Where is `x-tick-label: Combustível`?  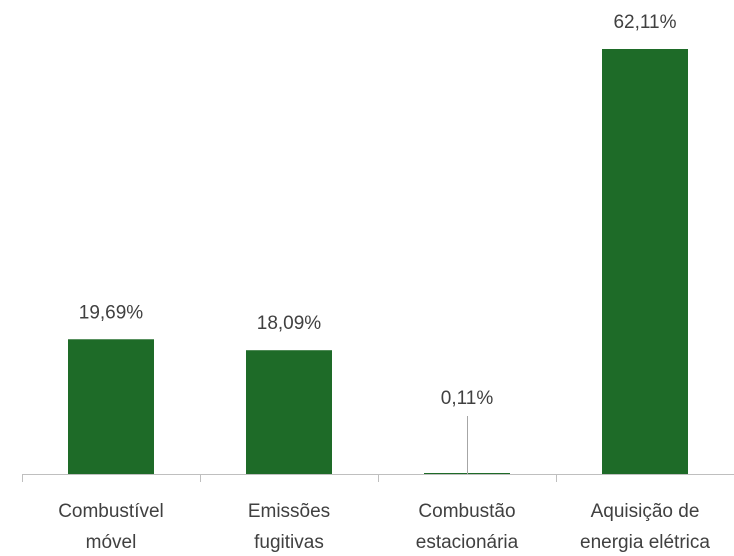 x-tick-label: Combustível is located at coordinates (111, 511).